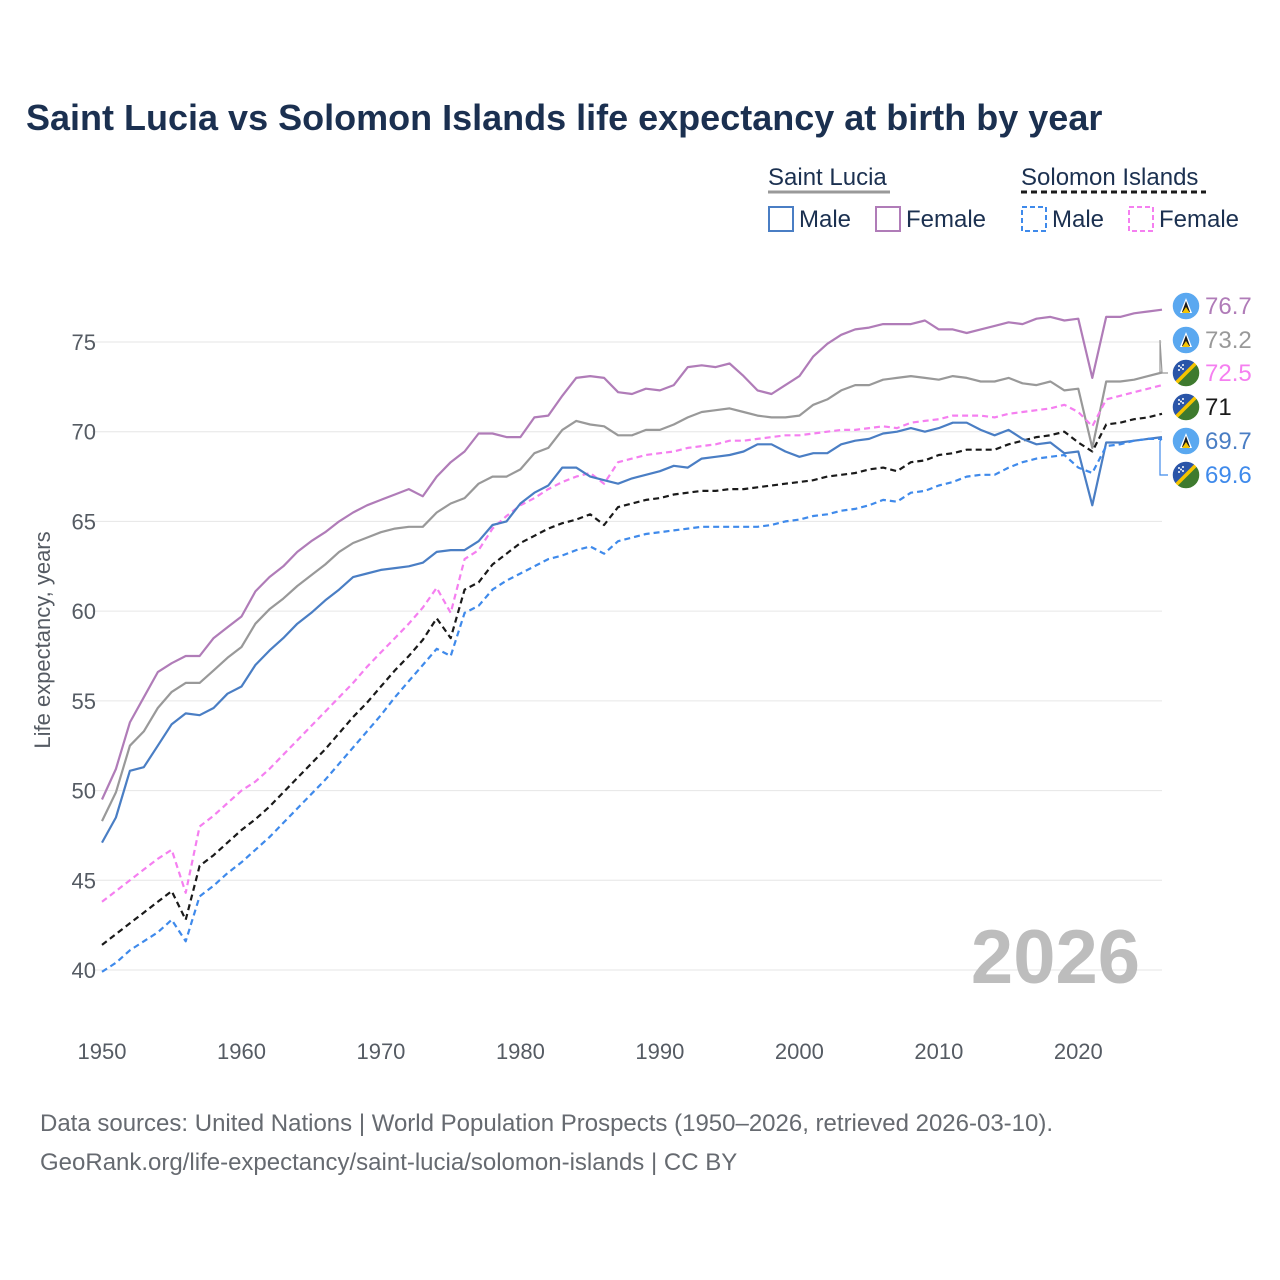  Describe the element at coordinates (84, 656) in the screenshot. I see `y-axis-ticks: 40 45 50 55 60 65 70 75` at that location.